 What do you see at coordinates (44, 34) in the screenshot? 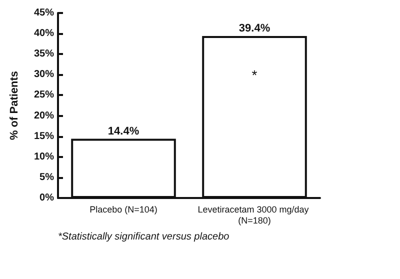
I see `y-tick-label: 40%` at bounding box center [44, 34].